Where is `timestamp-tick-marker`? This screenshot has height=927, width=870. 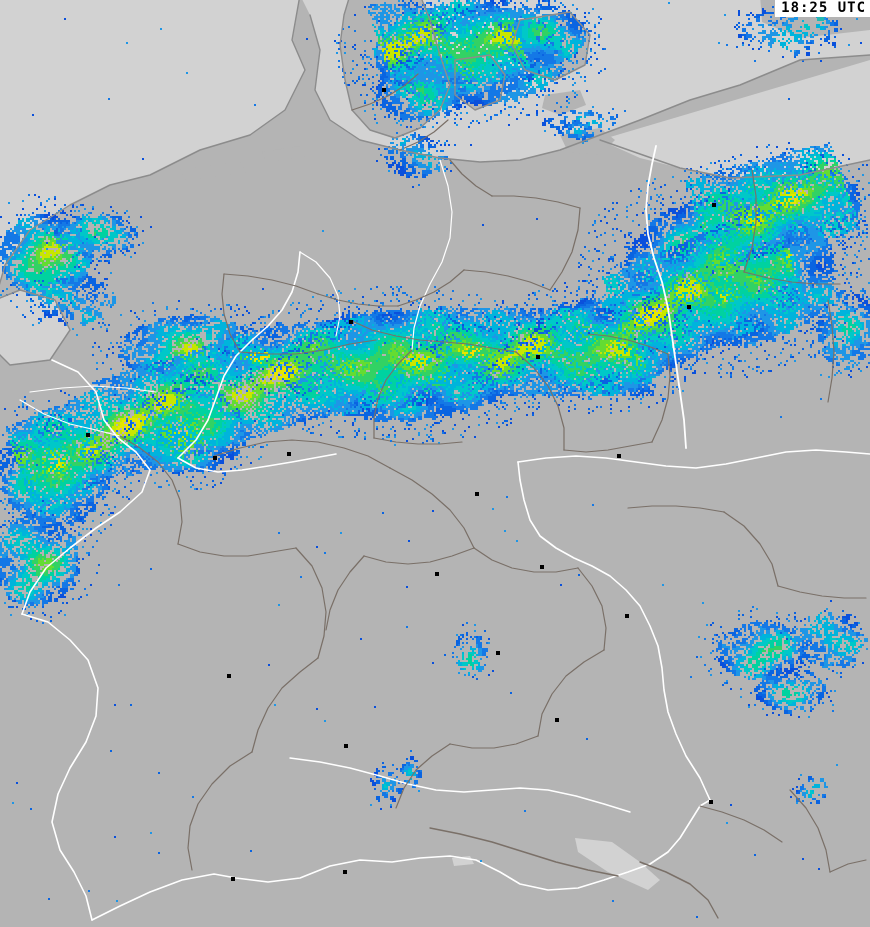 timestamp-tick-marker is located at coordinates (820, 19).